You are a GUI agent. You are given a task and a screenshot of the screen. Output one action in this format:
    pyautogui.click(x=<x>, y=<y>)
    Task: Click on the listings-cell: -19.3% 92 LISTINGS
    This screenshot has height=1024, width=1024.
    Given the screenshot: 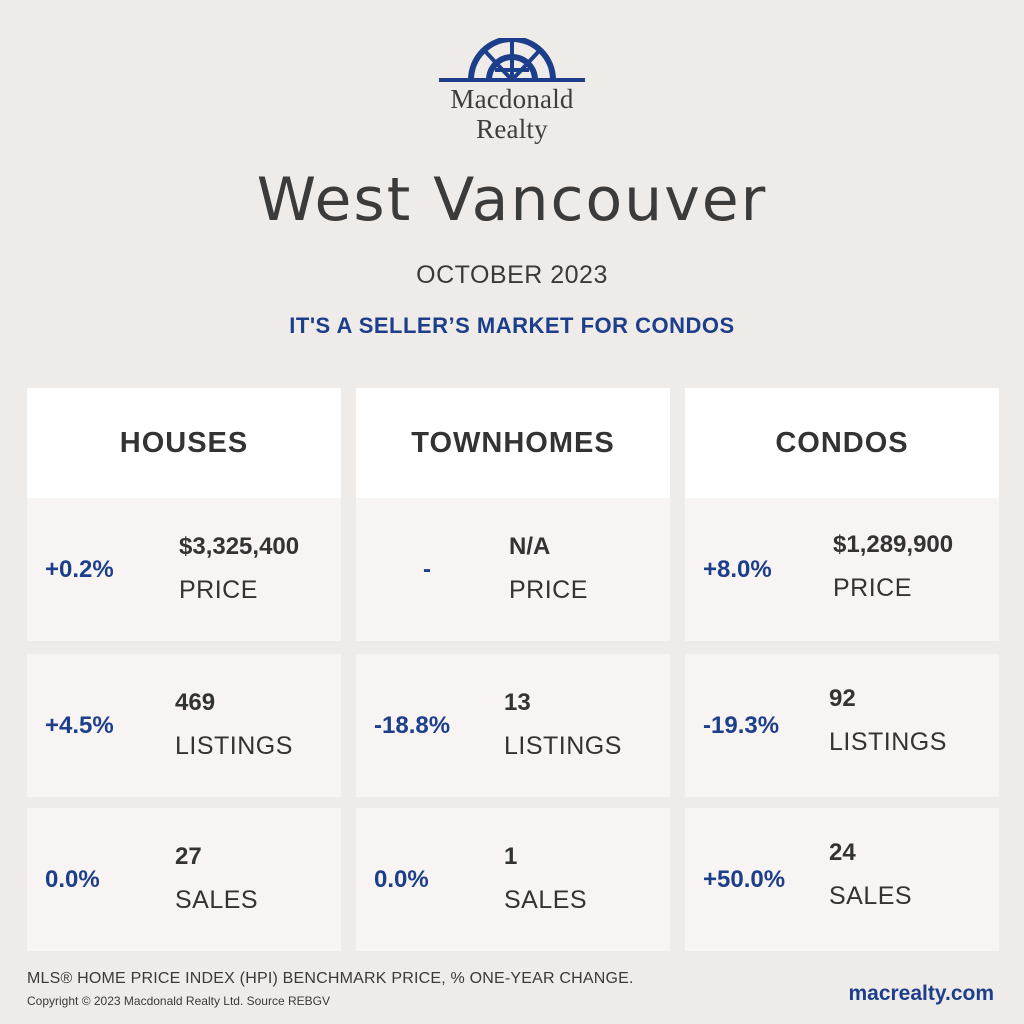 What is the action you would take?
    pyautogui.click(x=842, y=725)
    